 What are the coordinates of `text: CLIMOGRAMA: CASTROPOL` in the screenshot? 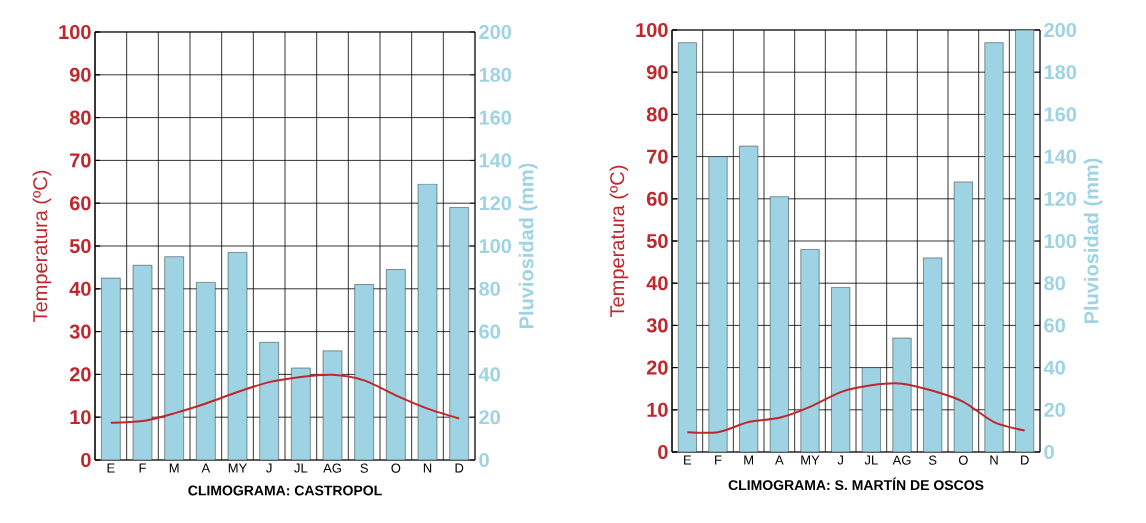 It's located at (285, 490).